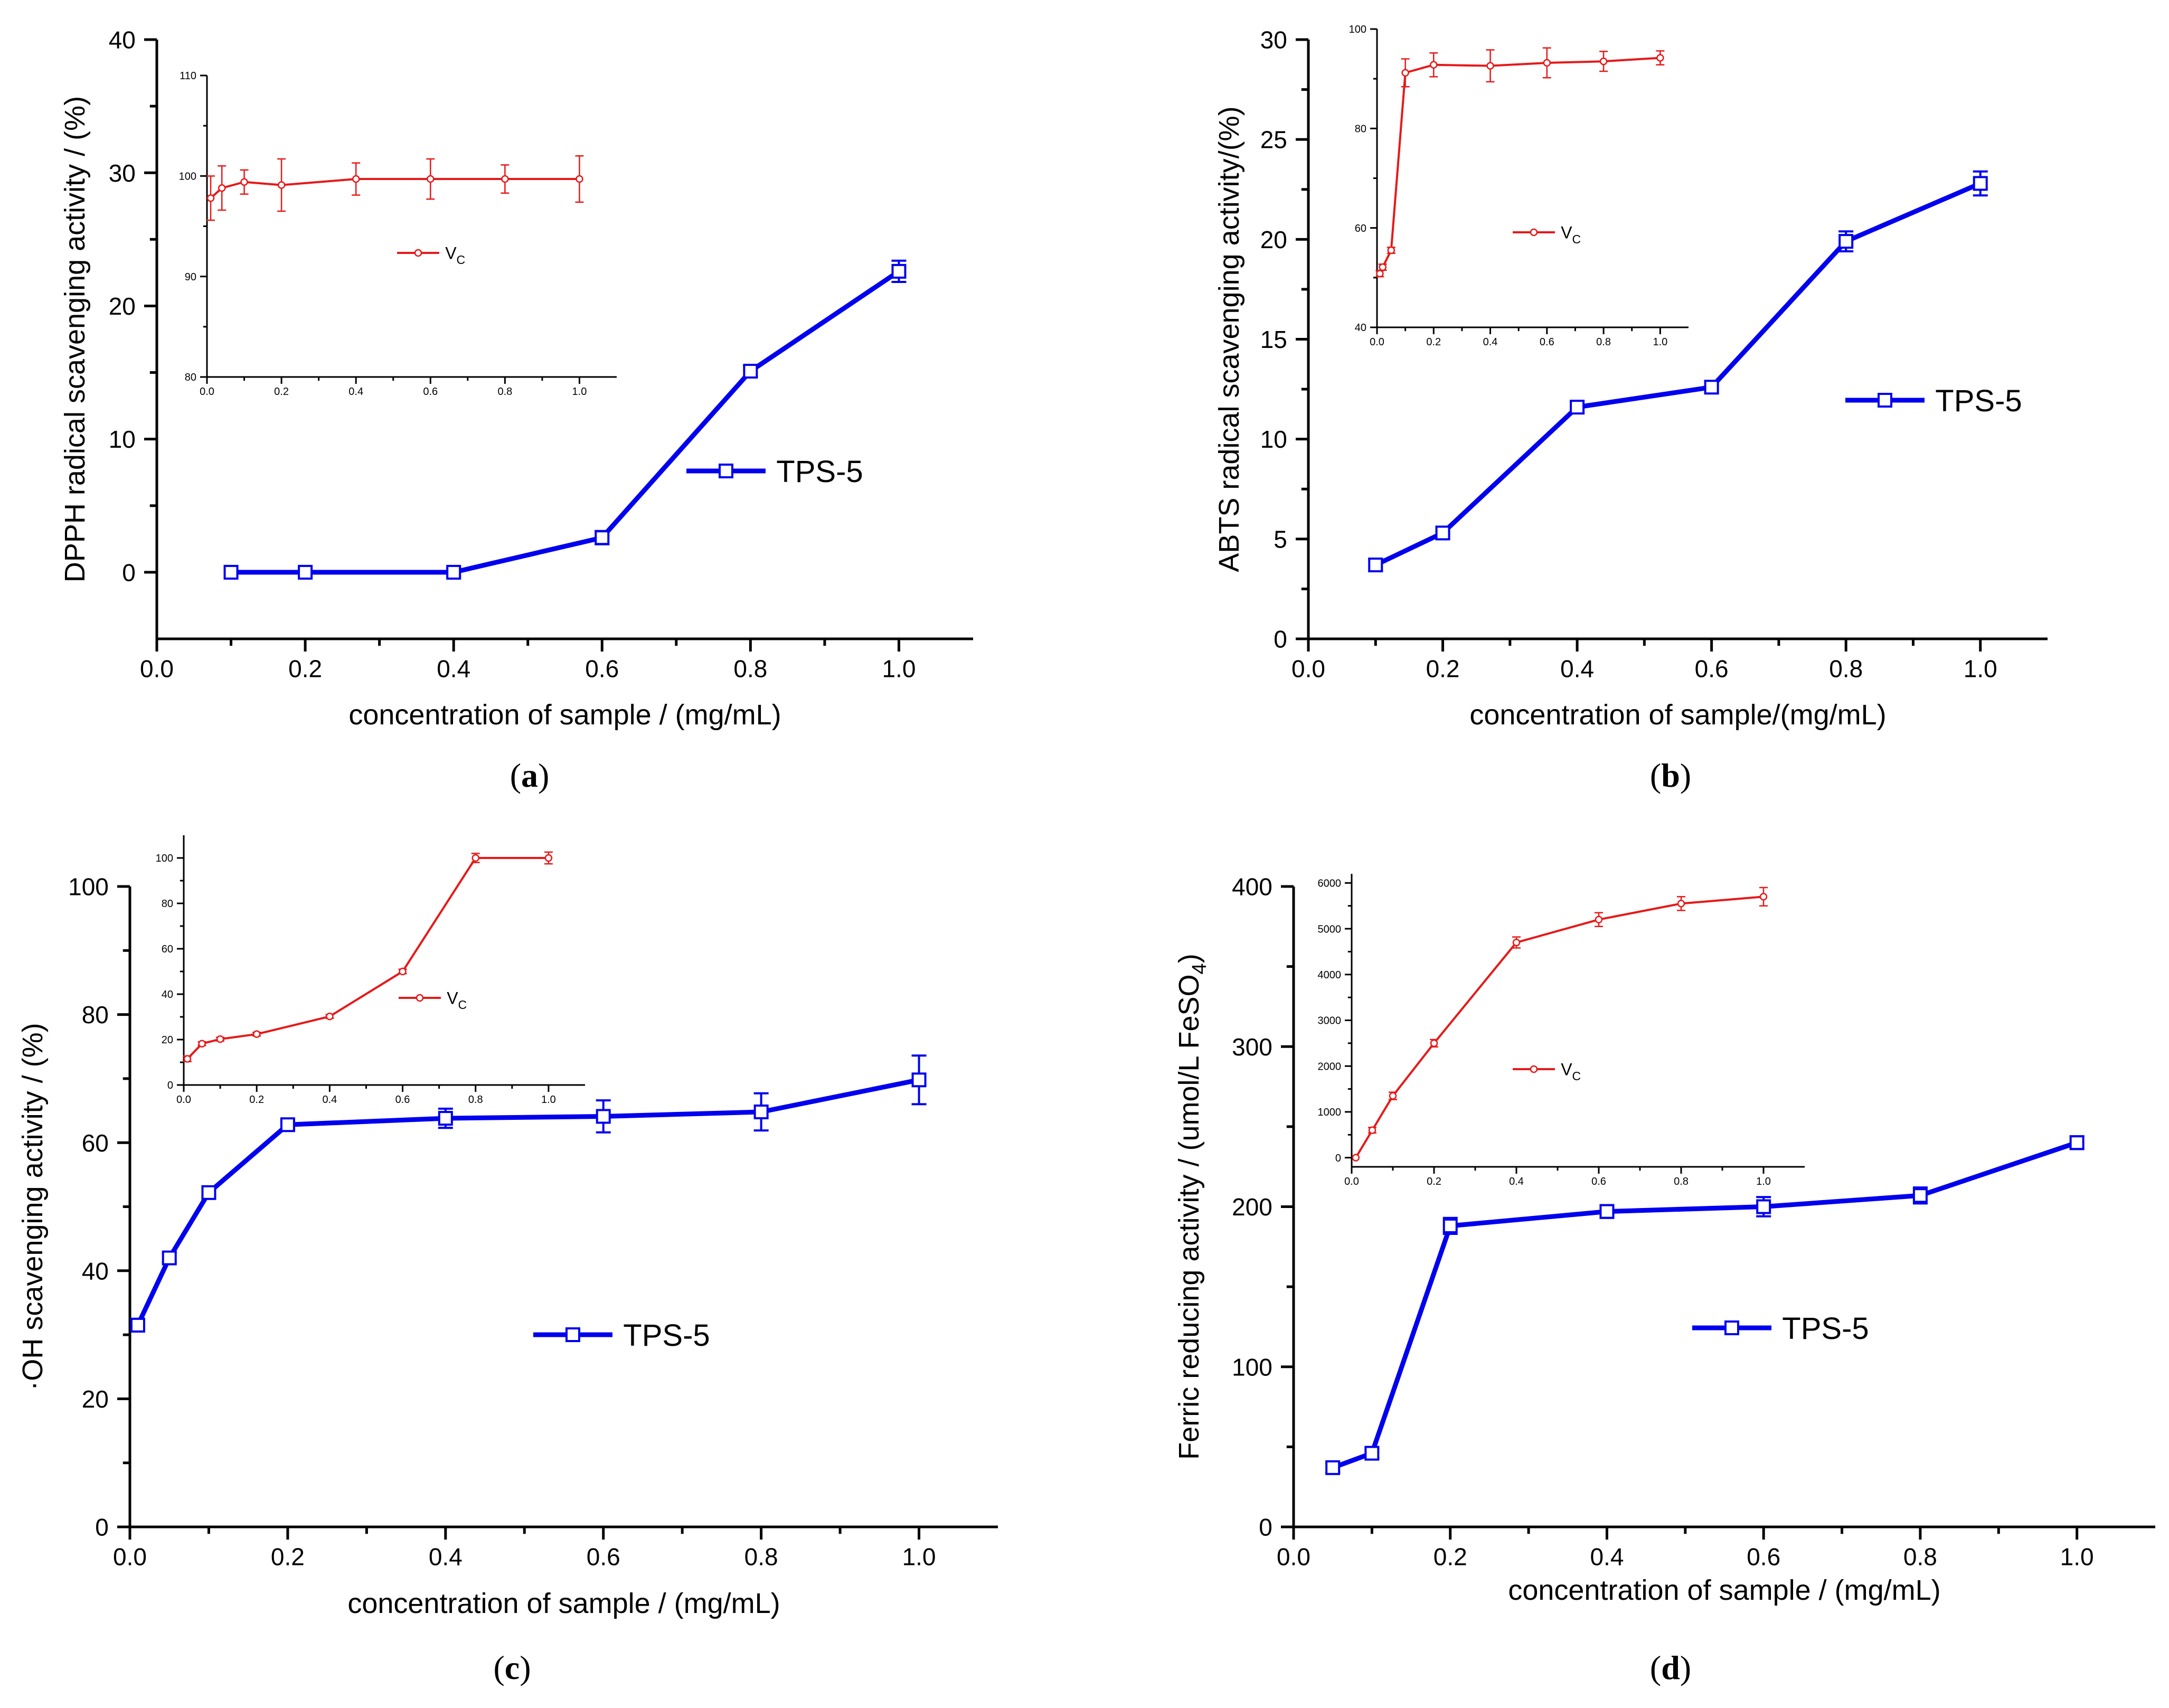  Describe the element at coordinates (167, 1040) in the screenshot. I see `inset-y-tick-label: 20` at that location.